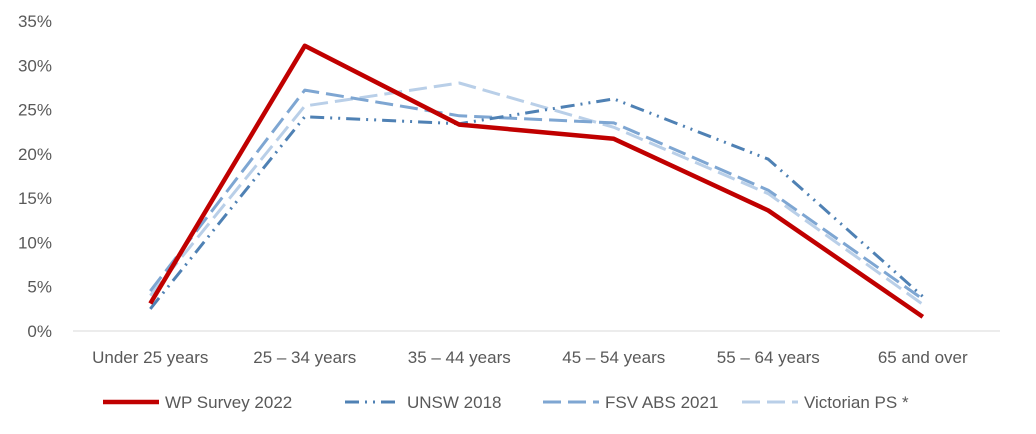 The height and width of the screenshot is (434, 1036). I want to click on legend-item-wp-survey-2022: WP Survey 2022, so click(197, 402).